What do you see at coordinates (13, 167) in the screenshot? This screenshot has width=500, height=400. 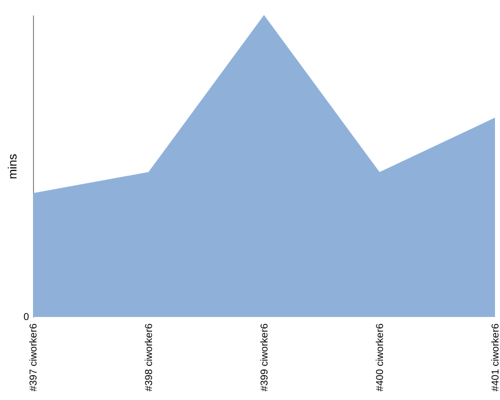 I see `y-axis-title: mins` at bounding box center [13, 167].